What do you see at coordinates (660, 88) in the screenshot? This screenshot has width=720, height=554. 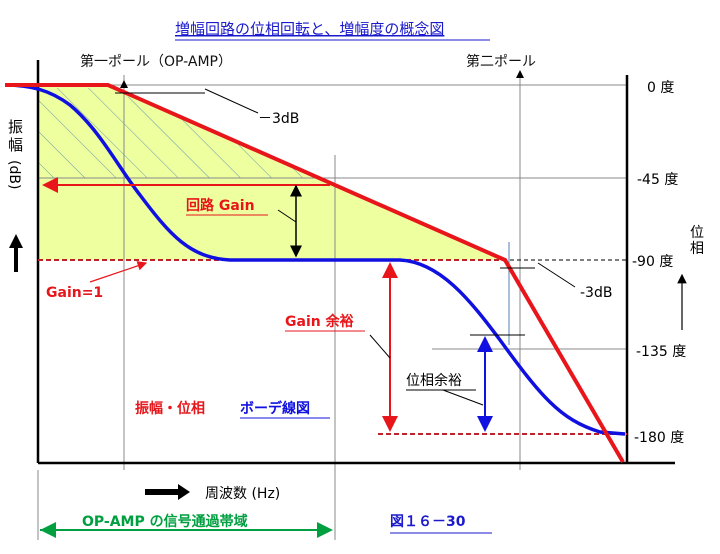 I see `phase-tick-0: 0 度` at bounding box center [660, 88].